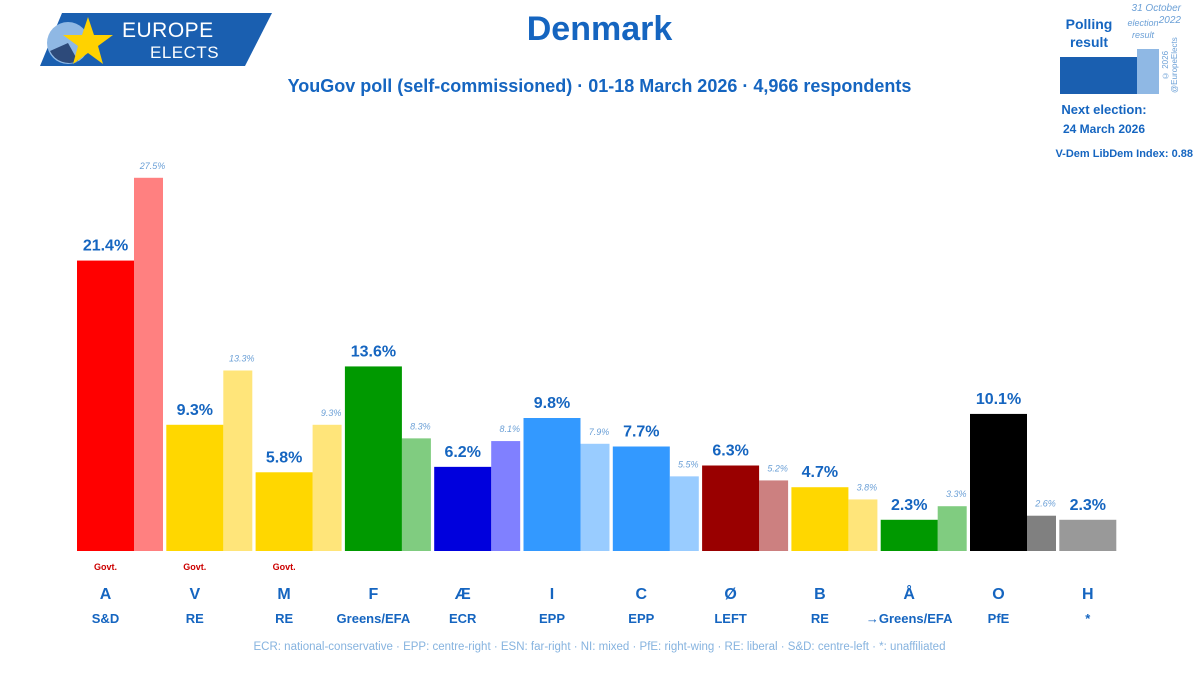  I want to click on group-label-2: RE, so click(284, 618).